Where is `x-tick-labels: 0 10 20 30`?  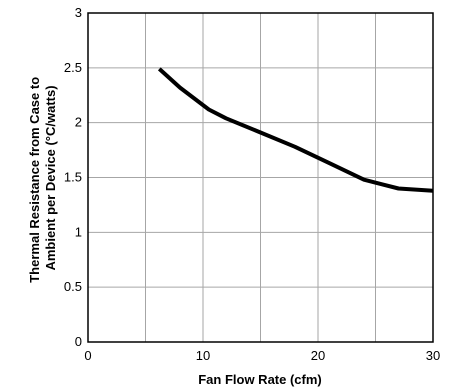
x-tick-labels: 0 10 20 30 is located at coordinates (262, 355).